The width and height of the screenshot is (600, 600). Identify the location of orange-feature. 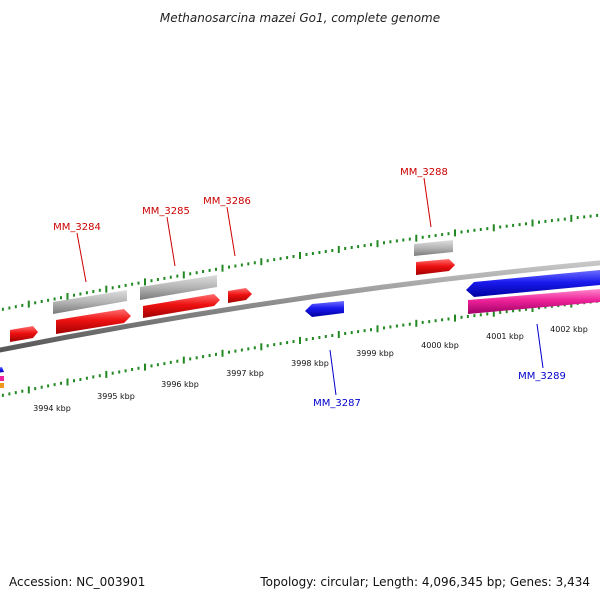
(2, 385).